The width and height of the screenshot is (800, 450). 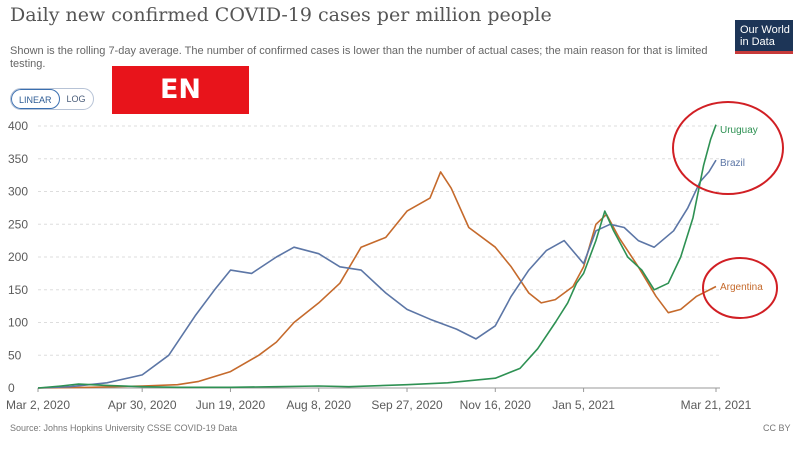 What do you see at coordinates (739, 130) in the screenshot?
I see `series-label-uruguay: Uruguay` at bounding box center [739, 130].